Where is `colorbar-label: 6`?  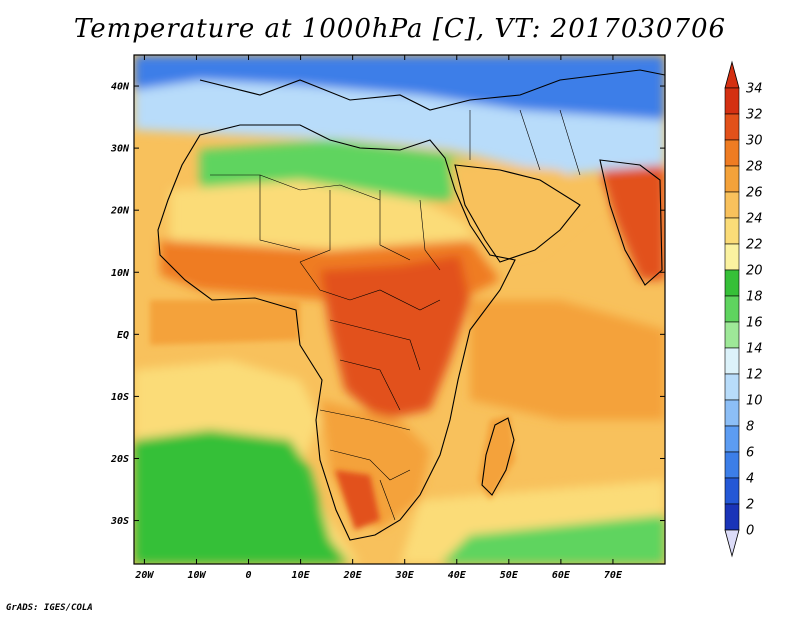 colorbar-label: 6 is located at coordinates (750, 453).